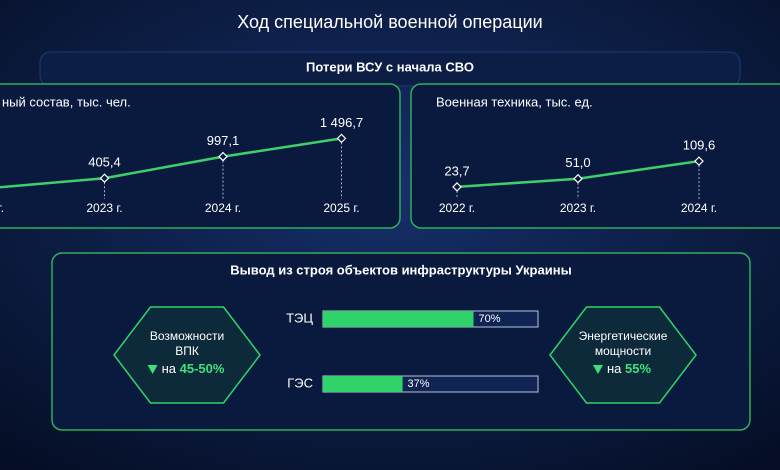 Image resolution: width=780 pixels, height=470 pixels. What do you see at coordinates (104, 162) in the screenshot?
I see `value-label: 405,4` at bounding box center [104, 162].